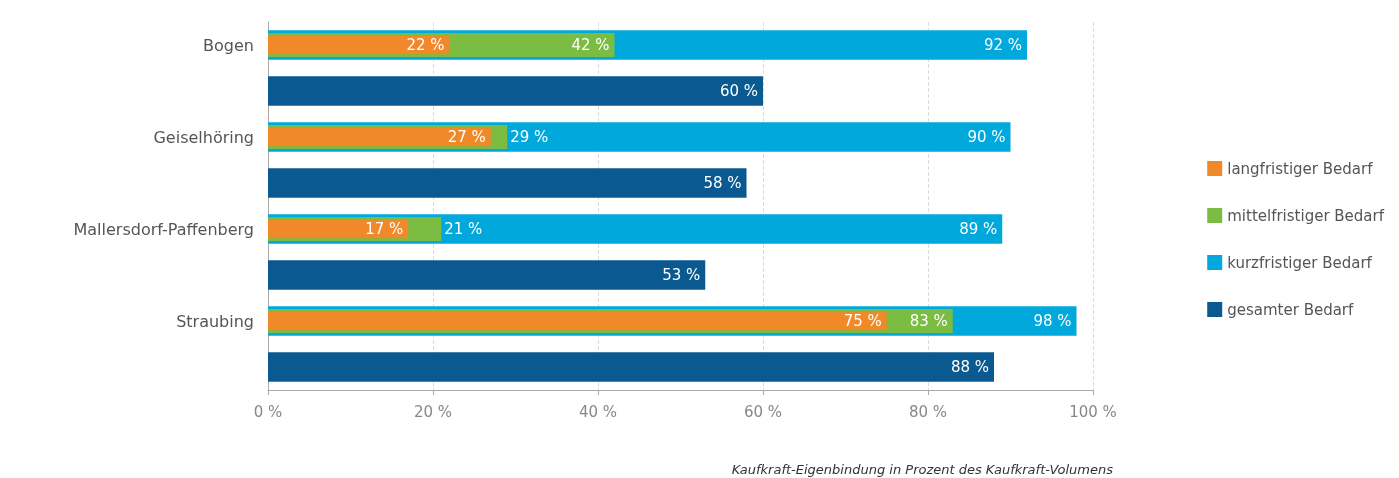 This screenshot has width=1399, height=478. I want to click on x-tick-label: 100 %, so click(1093, 411).